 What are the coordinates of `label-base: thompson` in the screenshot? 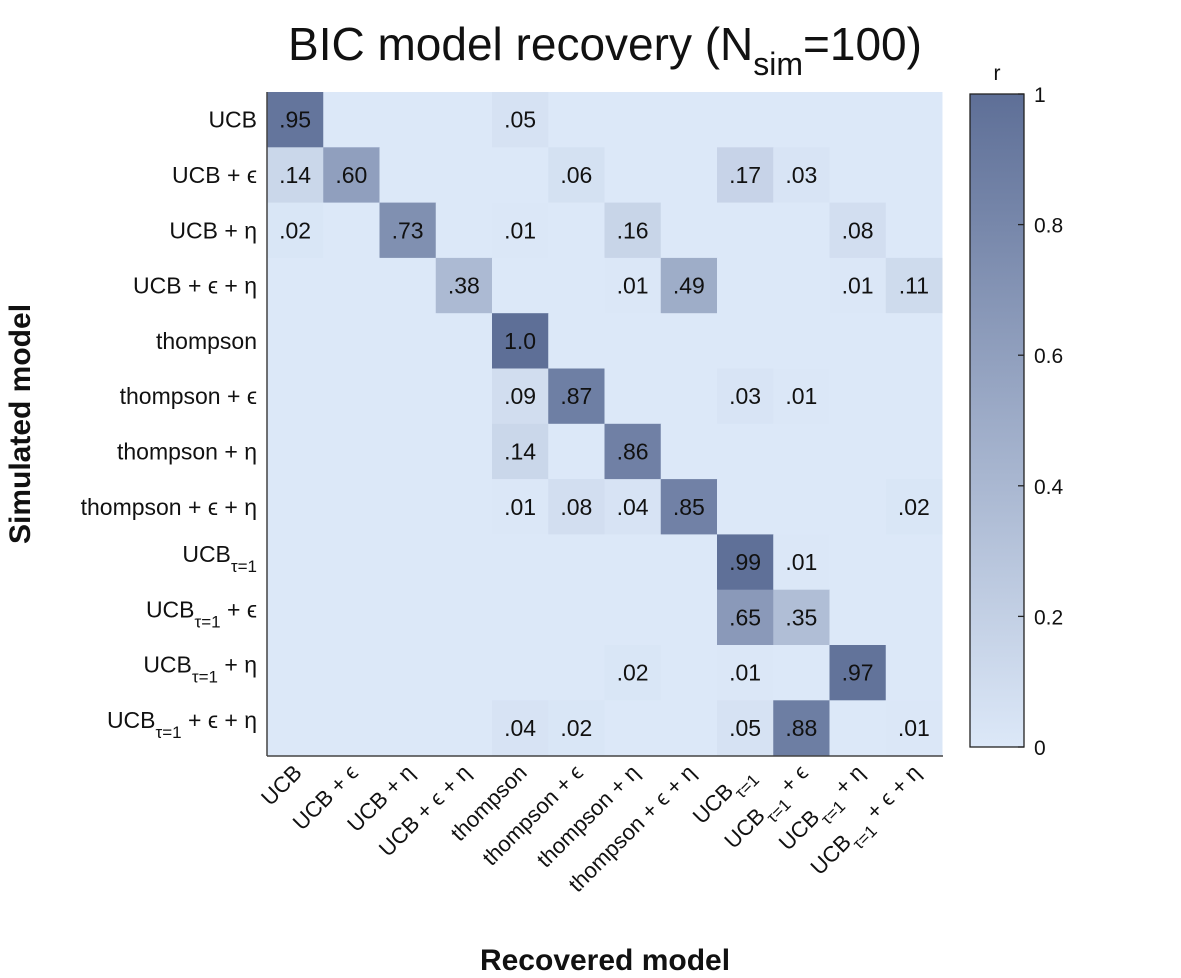 It's located at (131, 507).